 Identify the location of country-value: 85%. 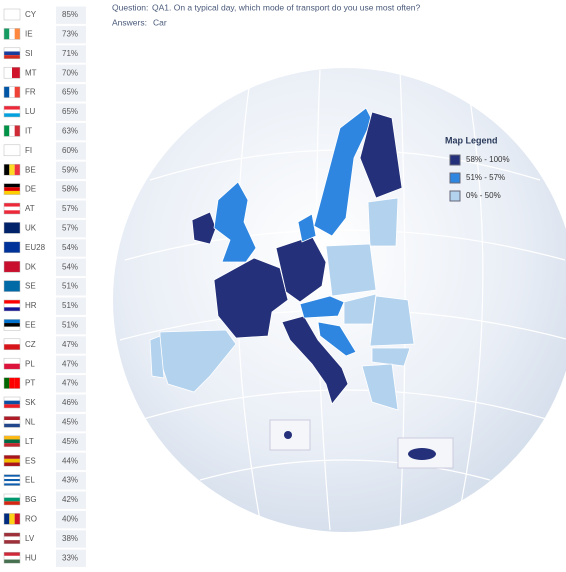
(70, 14).